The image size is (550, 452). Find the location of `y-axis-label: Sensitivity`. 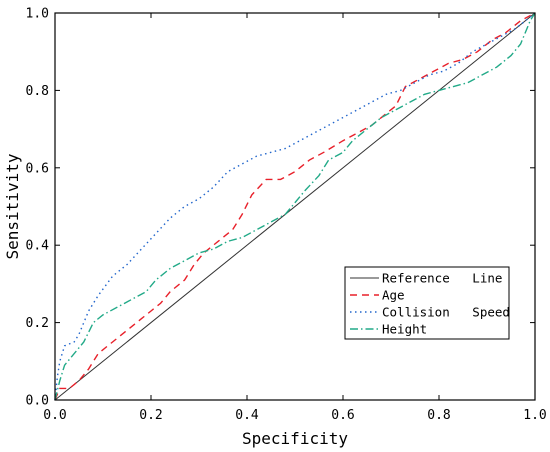

y-axis-label: Sensitivity is located at coordinates (12, 206).